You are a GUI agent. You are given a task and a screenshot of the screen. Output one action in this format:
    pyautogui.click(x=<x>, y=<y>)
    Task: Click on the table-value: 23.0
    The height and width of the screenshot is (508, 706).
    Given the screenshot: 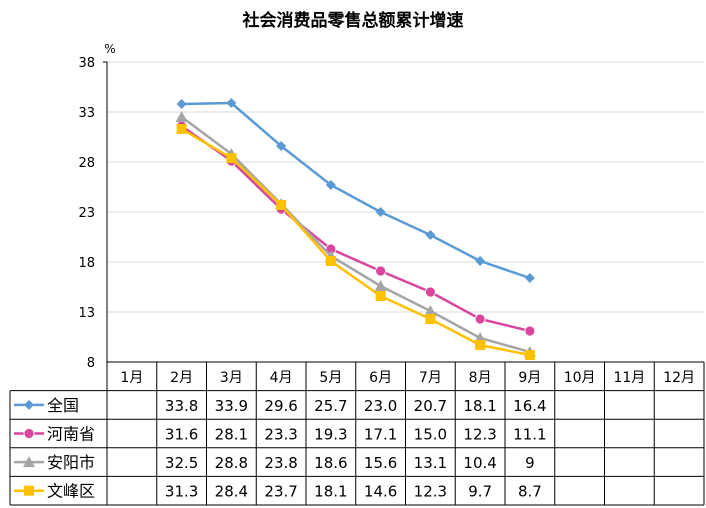 What is the action you would take?
    pyautogui.click(x=380, y=406)
    